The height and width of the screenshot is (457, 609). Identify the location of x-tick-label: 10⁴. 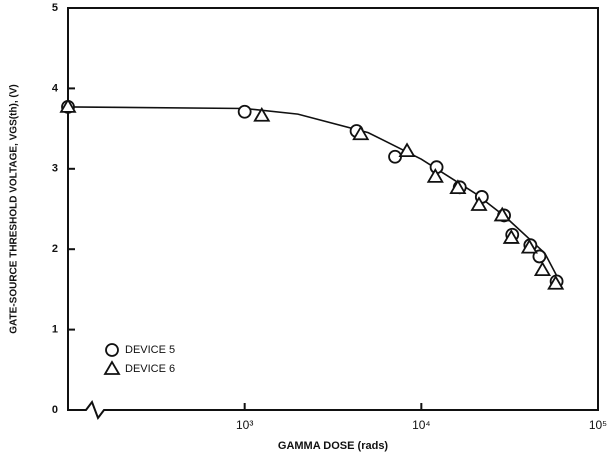
(421, 425).